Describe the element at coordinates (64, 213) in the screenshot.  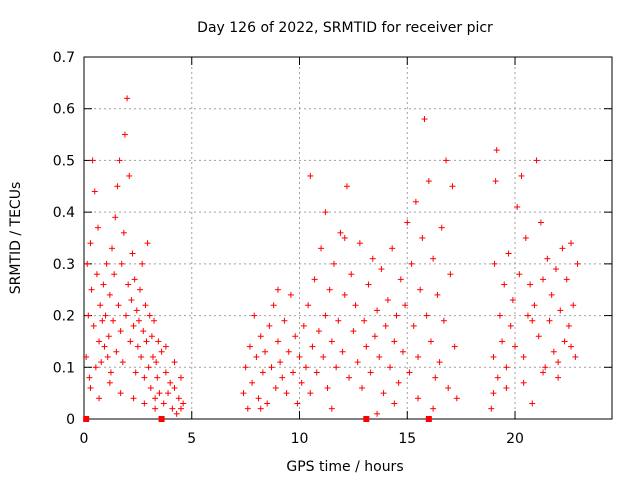
I see `y-tick-label: 0.4` at that location.